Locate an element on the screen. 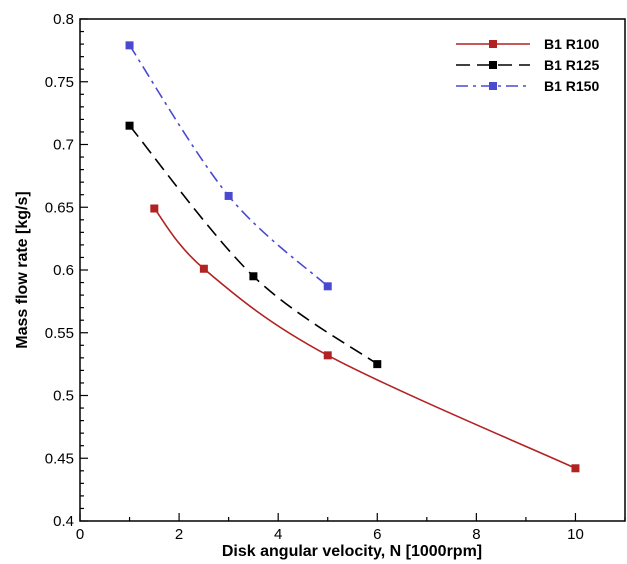 This screenshot has width=627, height=564. legend-item: B1 R150 is located at coordinates (527, 86).